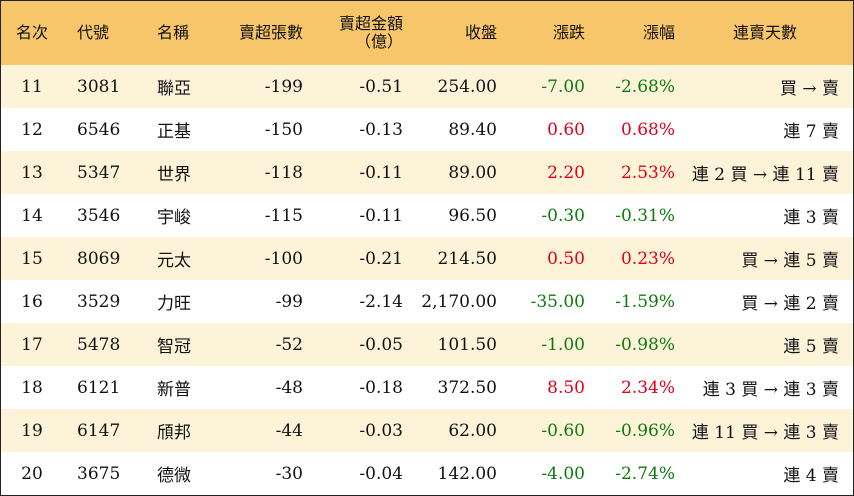 Image resolution: width=854 pixels, height=496 pixels. What do you see at coordinates (174, 390) in the screenshot?
I see `cell-name: 新普` at bounding box center [174, 390].